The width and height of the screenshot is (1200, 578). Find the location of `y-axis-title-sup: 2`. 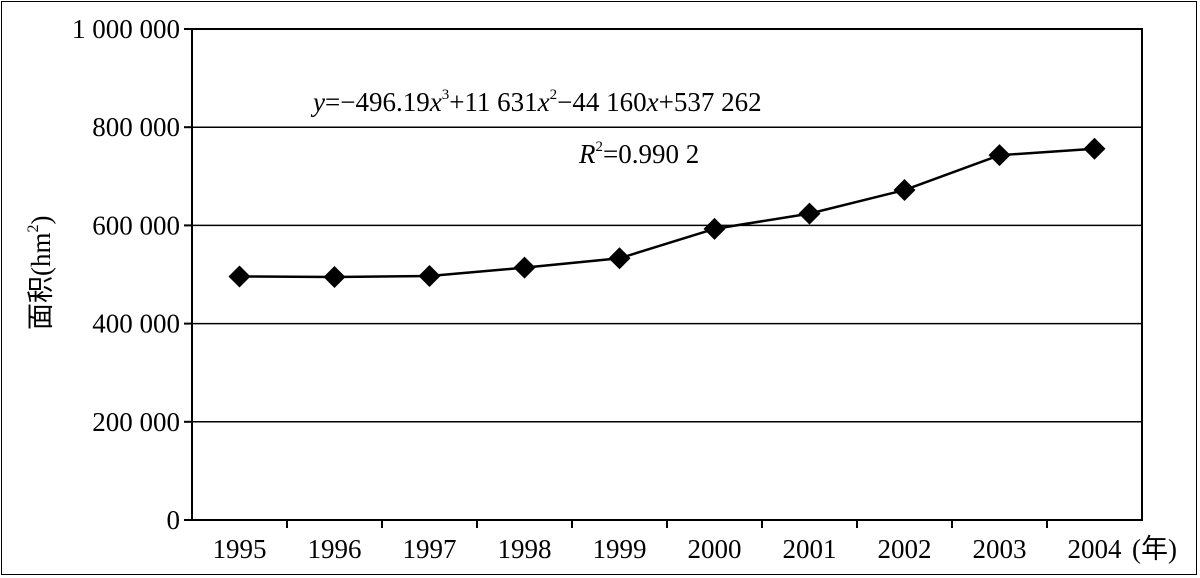

y-axis-title-sup: 2 is located at coordinates (33, 229).